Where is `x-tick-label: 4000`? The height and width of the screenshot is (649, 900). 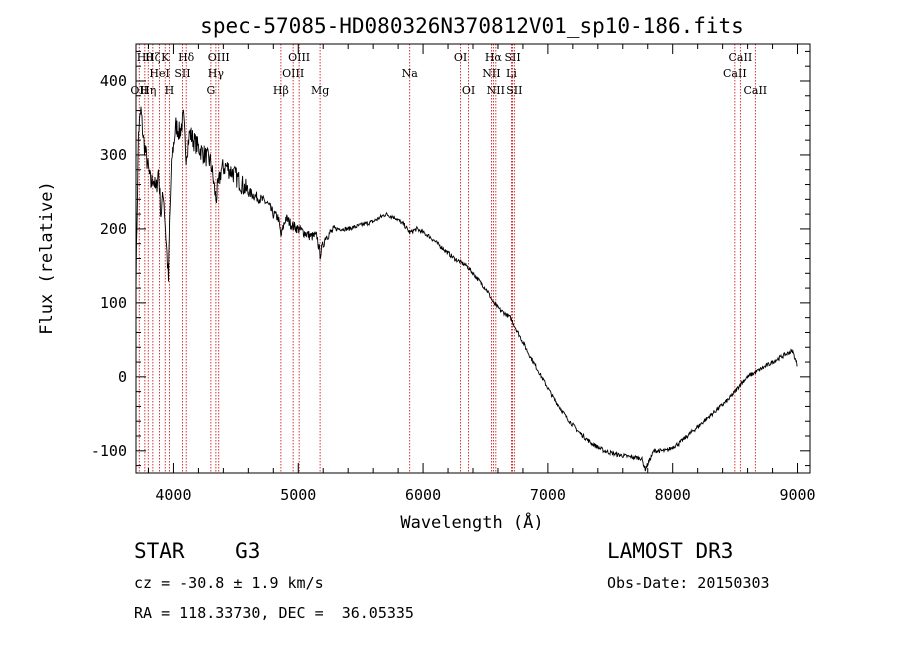 x-tick-label: 4000 is located at coordinates (173, 495).